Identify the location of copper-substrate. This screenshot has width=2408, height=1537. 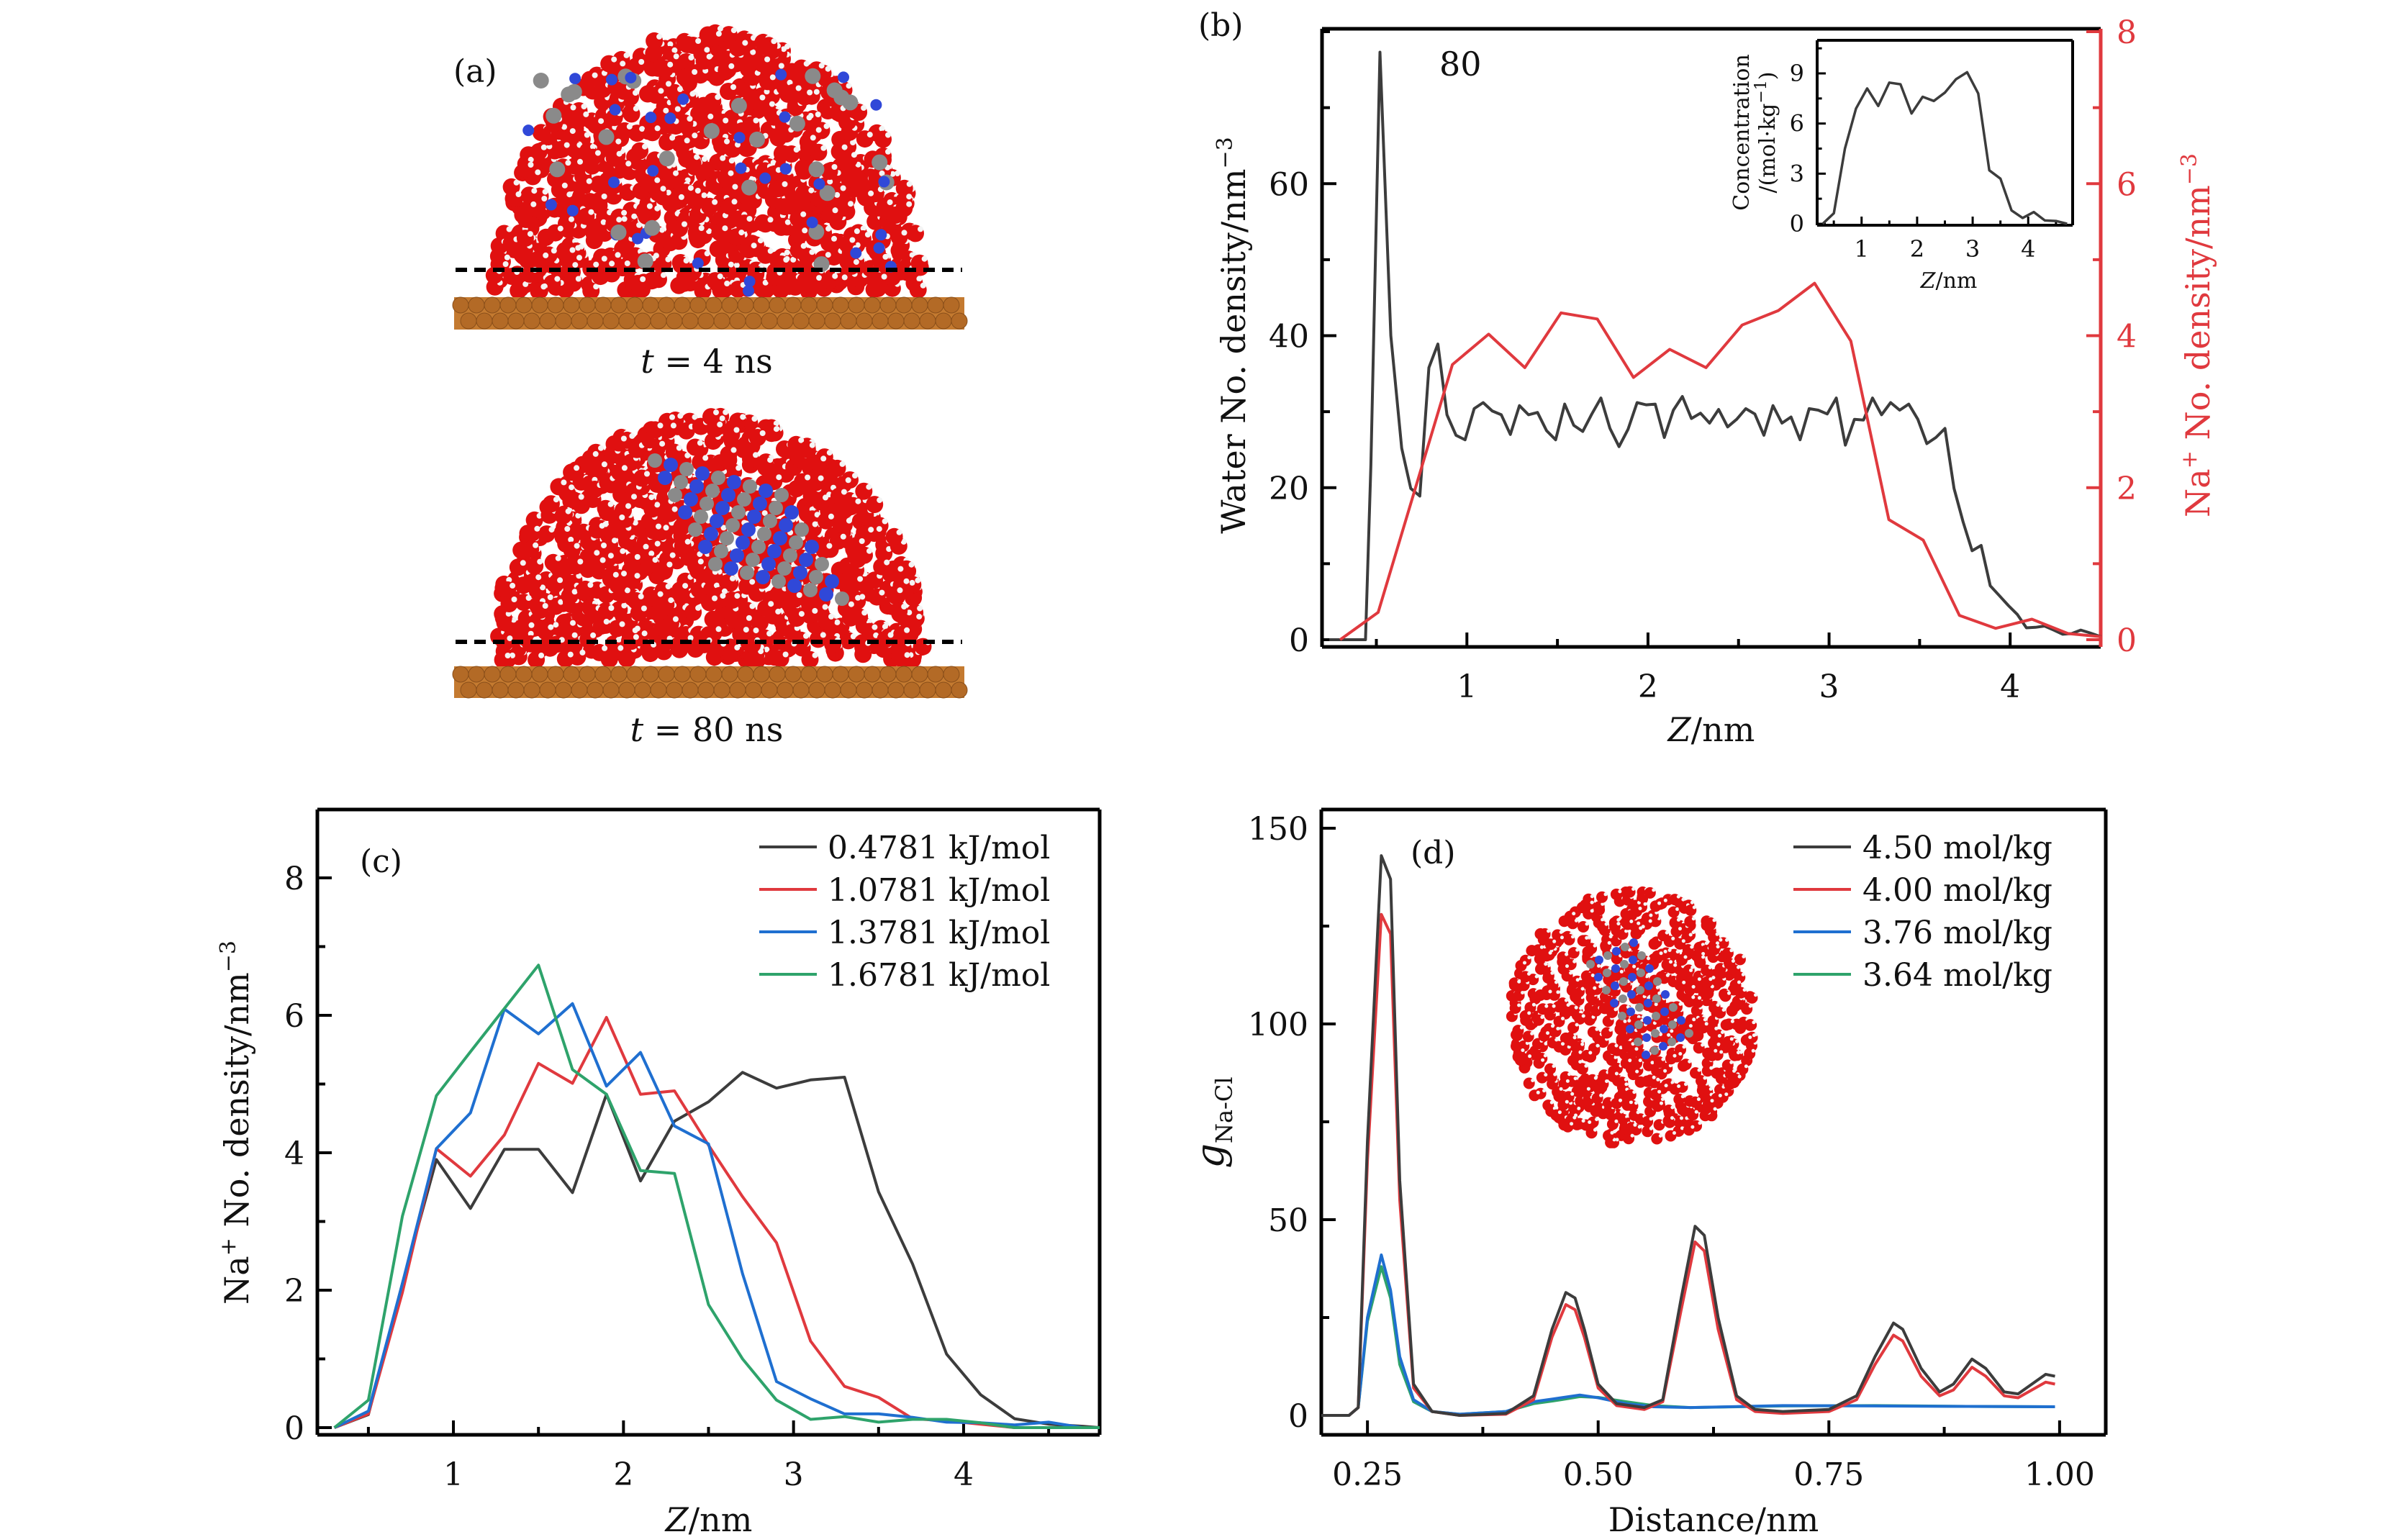
(710, 313).